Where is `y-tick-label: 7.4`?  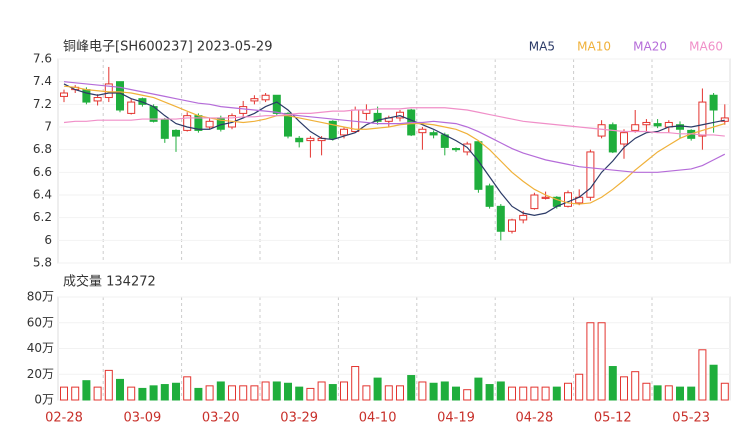
y-tick-label: 7.4 is located at coordinates (42, 81).